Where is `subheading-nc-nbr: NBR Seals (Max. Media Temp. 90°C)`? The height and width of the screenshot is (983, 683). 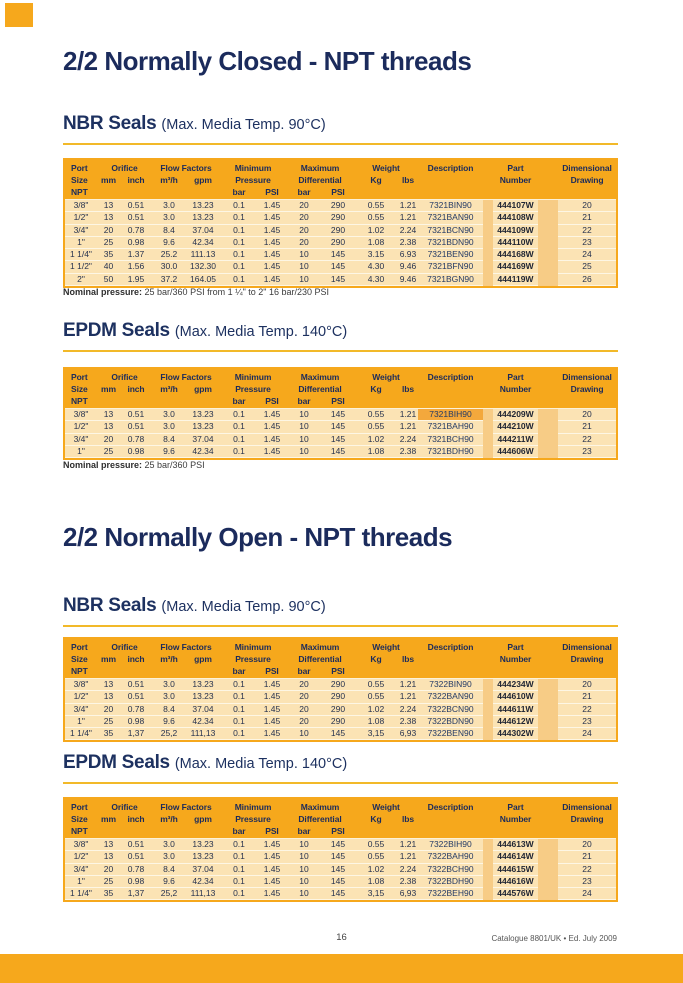
subheading-nc-nbr: NBR Seals (Max. Media Temp. 90°C) is located at coordinates (340, 129).